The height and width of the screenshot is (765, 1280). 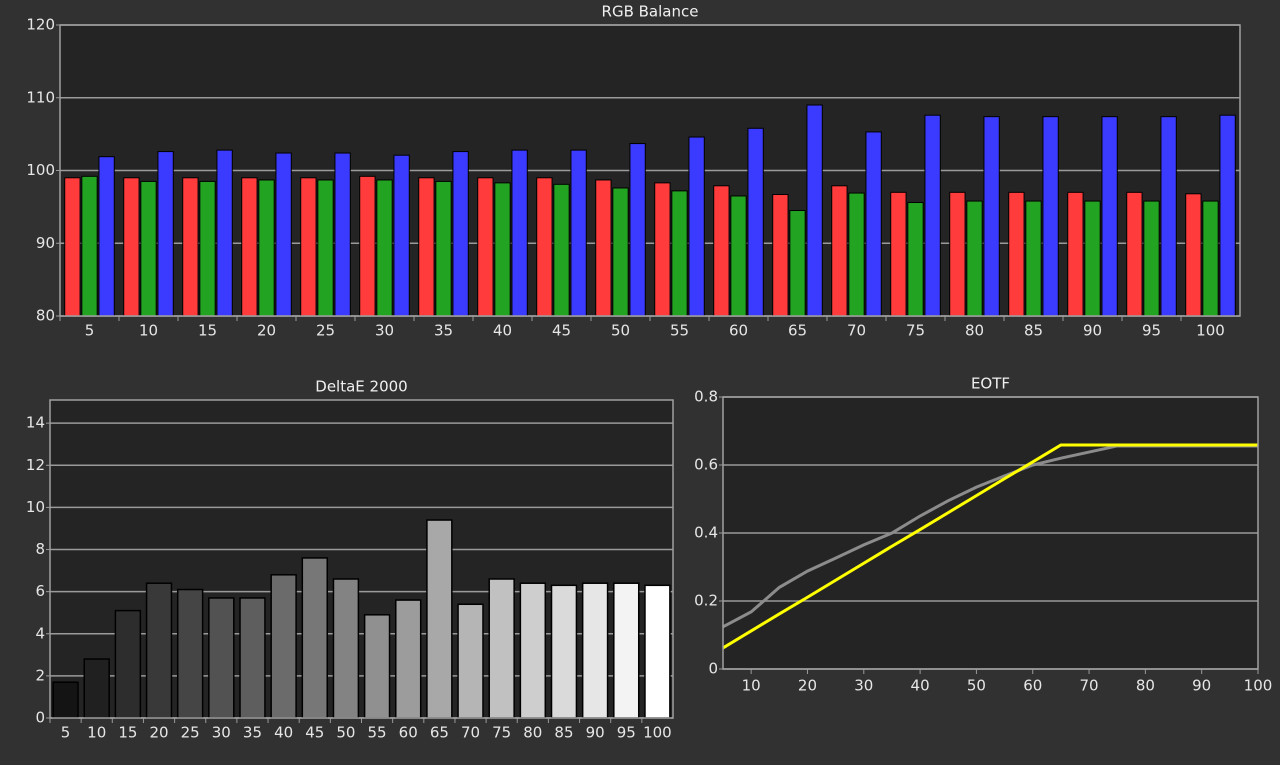 What do you see at coordinates (713, 669) in the screenshot?
I see `y-tick-label: 0` at bounding box center [713, 669].